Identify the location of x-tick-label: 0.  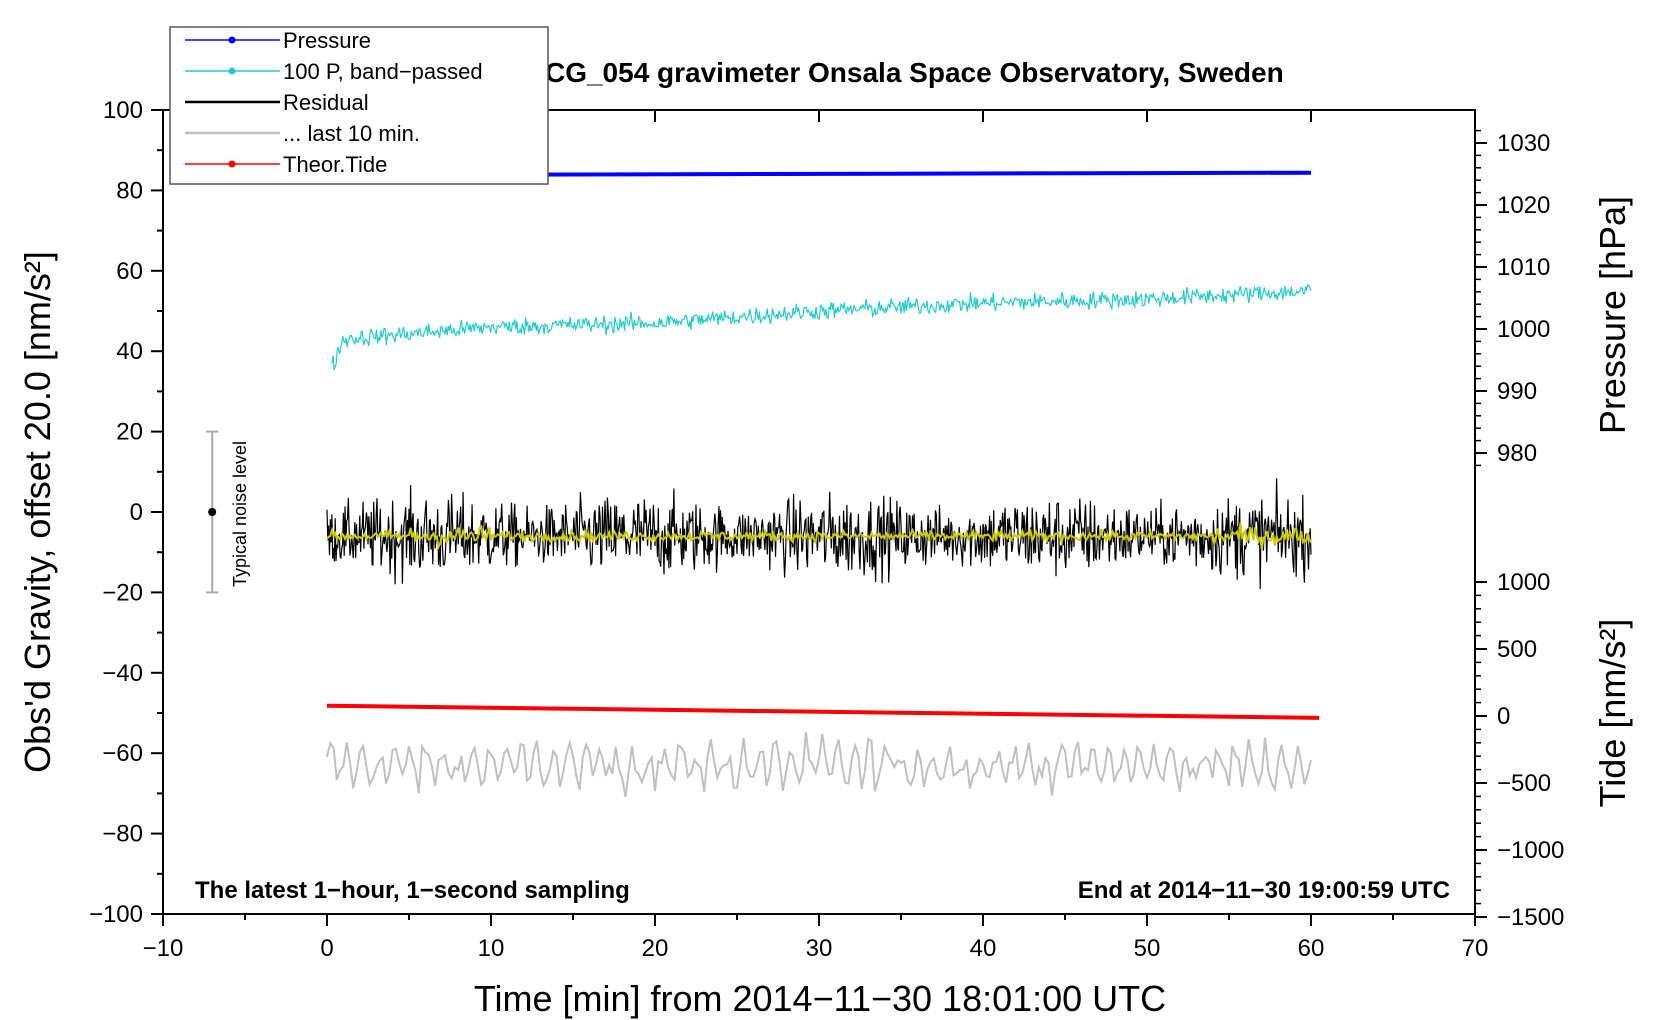
(326, 948).